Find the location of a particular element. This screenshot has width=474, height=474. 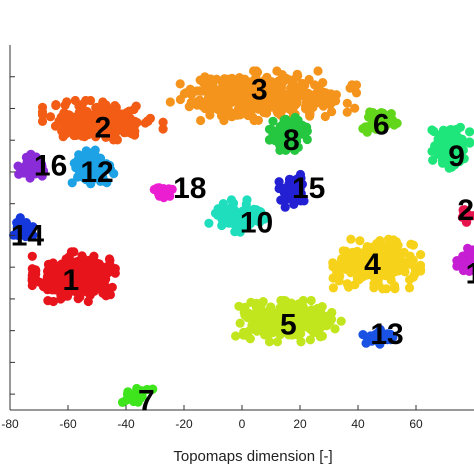

cluster-14-points is located at coordinates (23, 227).